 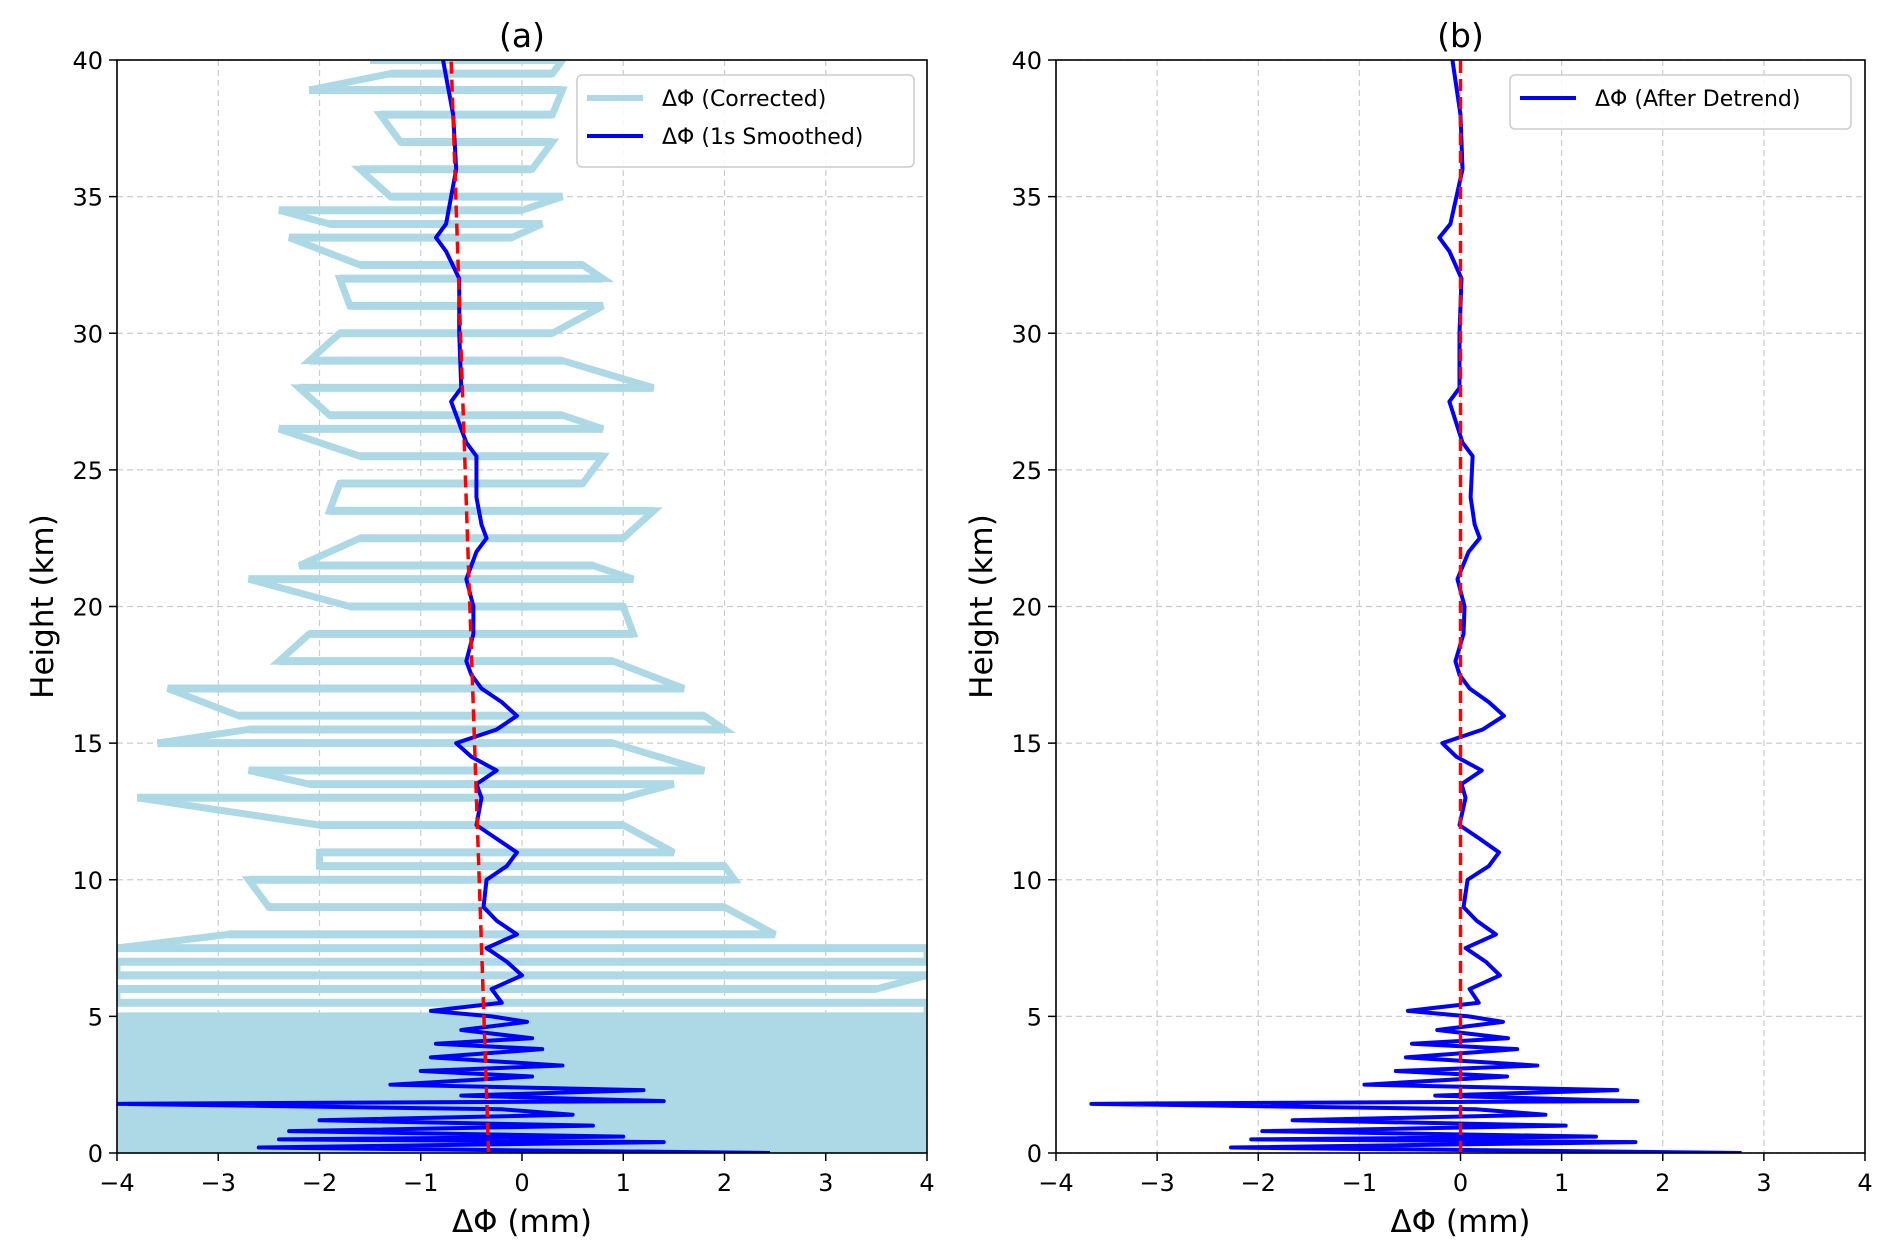 What do you see at coordinates (1034, 1017) in the screenshot?
I see `y-tick-label: 5` at bounding box center [1034, 1017].